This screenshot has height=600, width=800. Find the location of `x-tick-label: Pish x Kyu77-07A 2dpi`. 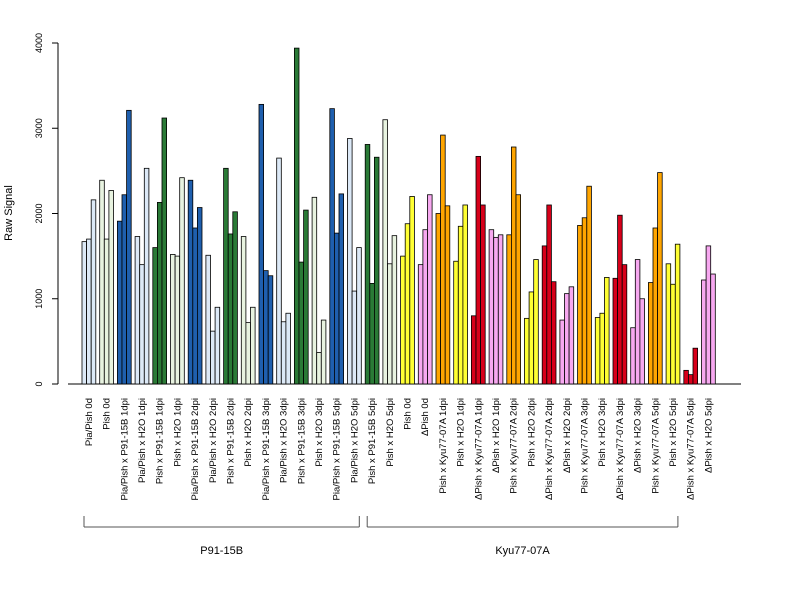

x-tick-label: Pish x Kyu77-07A 2dpi is located at coordinates (514, 446).